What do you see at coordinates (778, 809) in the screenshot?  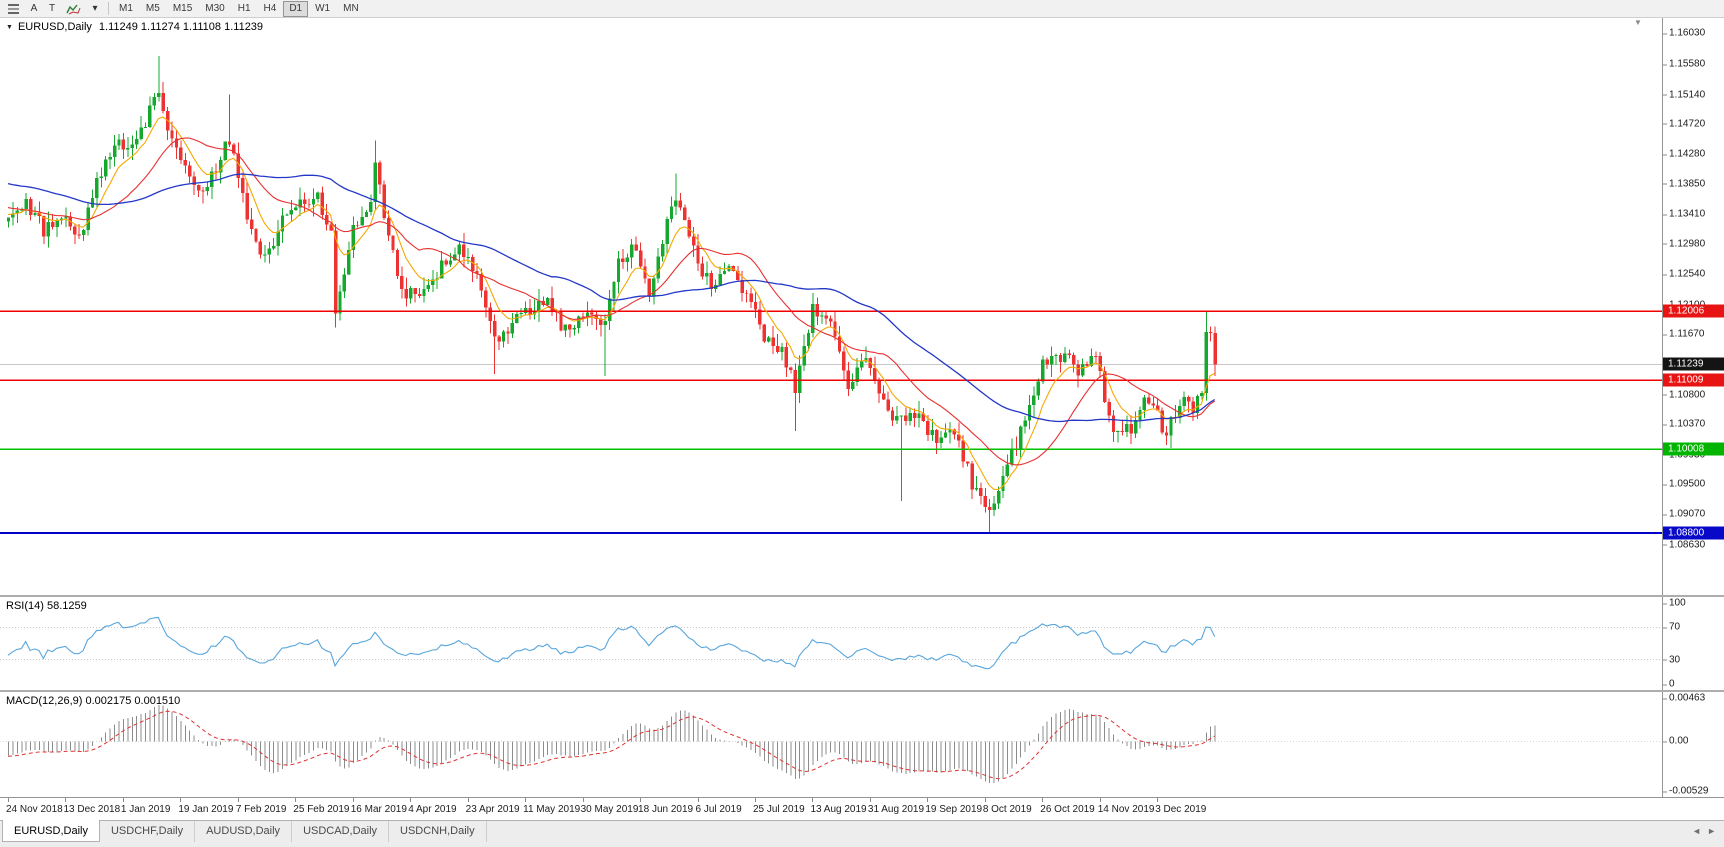 I see `date-label: 25 Jul 2019` at bounding box center [778, 809].